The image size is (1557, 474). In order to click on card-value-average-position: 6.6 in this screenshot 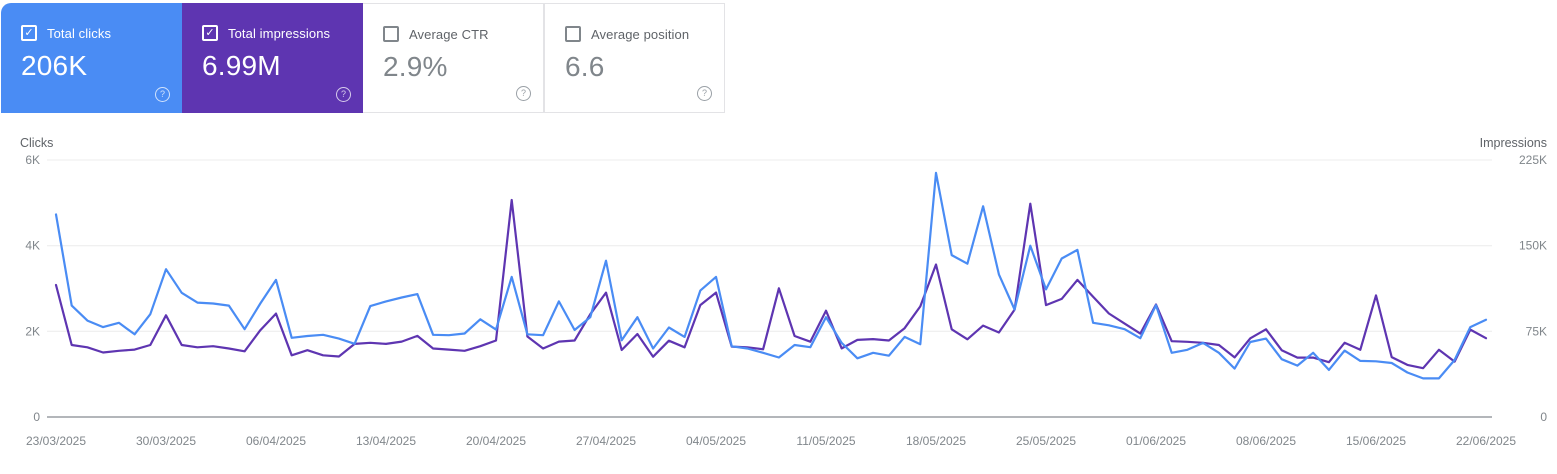, I will do `click(585, 66)`.